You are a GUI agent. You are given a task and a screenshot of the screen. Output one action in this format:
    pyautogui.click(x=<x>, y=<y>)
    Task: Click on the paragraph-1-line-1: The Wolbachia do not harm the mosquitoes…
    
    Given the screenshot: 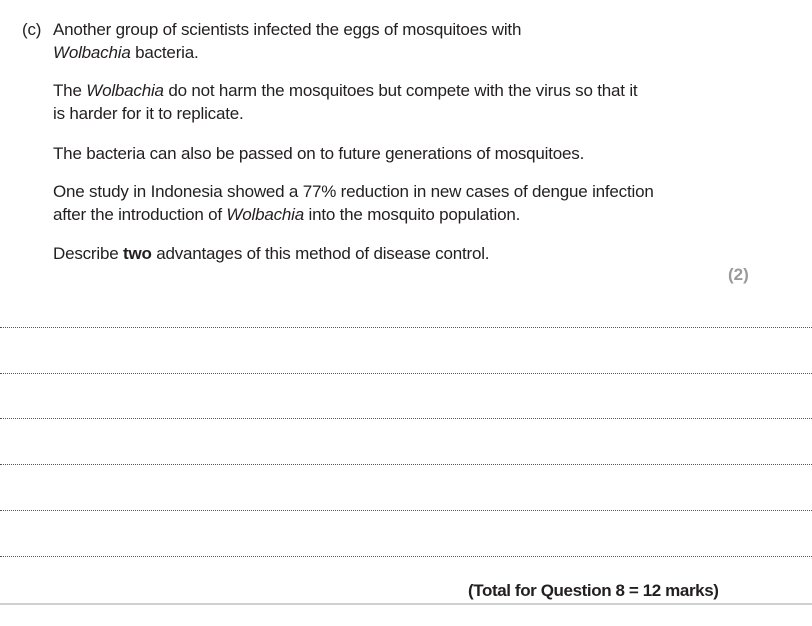 What is the action you would take?
    pyautogui.click(x=345, y=90)
    